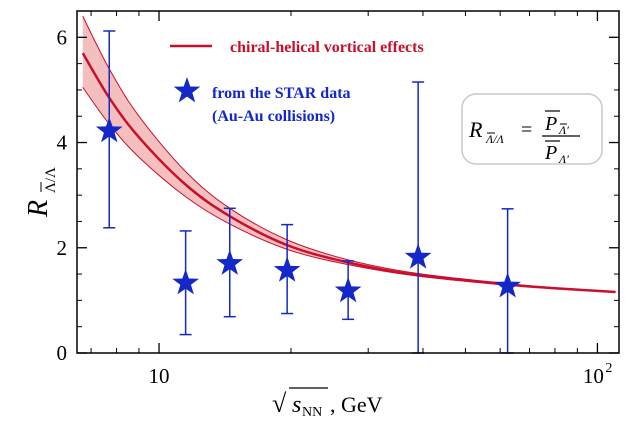 This screenshot has width=638, height=430. I want to click on y-tick-label: 4, so click(62, 143).